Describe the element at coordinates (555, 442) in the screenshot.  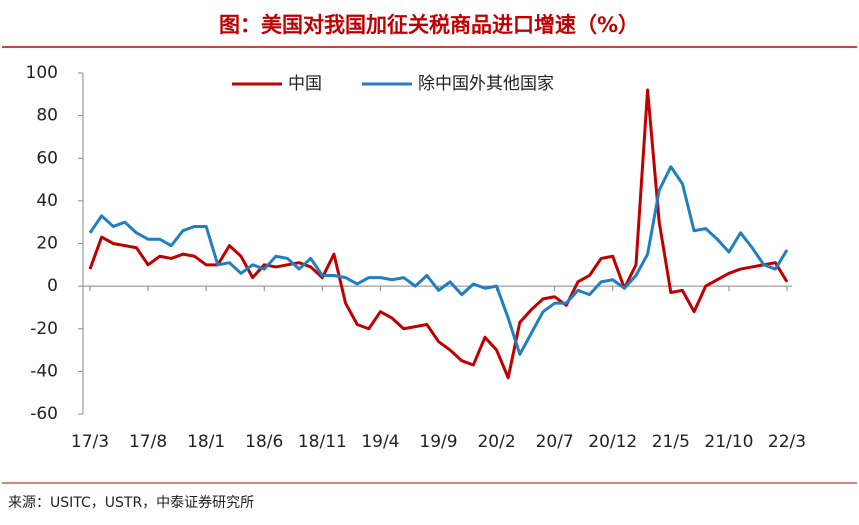
I see `x-tick-label: 20/7` at that location.